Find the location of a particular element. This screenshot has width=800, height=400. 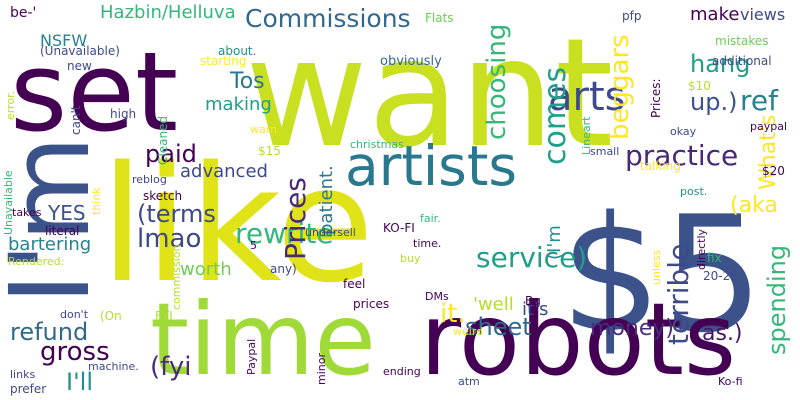

word-directly: directly is located at coordinates (701, 249).